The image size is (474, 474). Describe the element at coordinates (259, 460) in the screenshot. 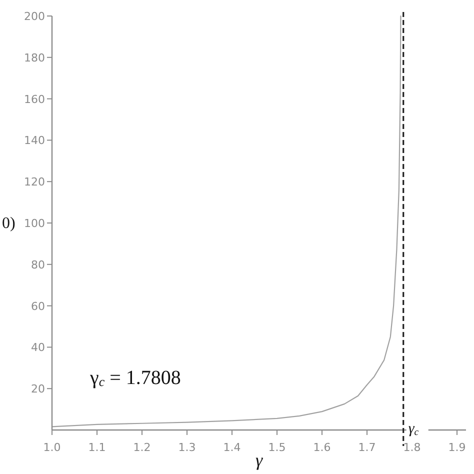

I see `x-axis-title: γ` at that location.